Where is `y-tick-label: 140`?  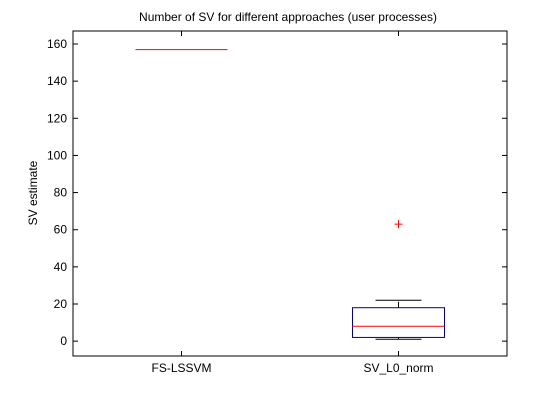 y-tick-label: 140 is located at coordinates (57, 81).